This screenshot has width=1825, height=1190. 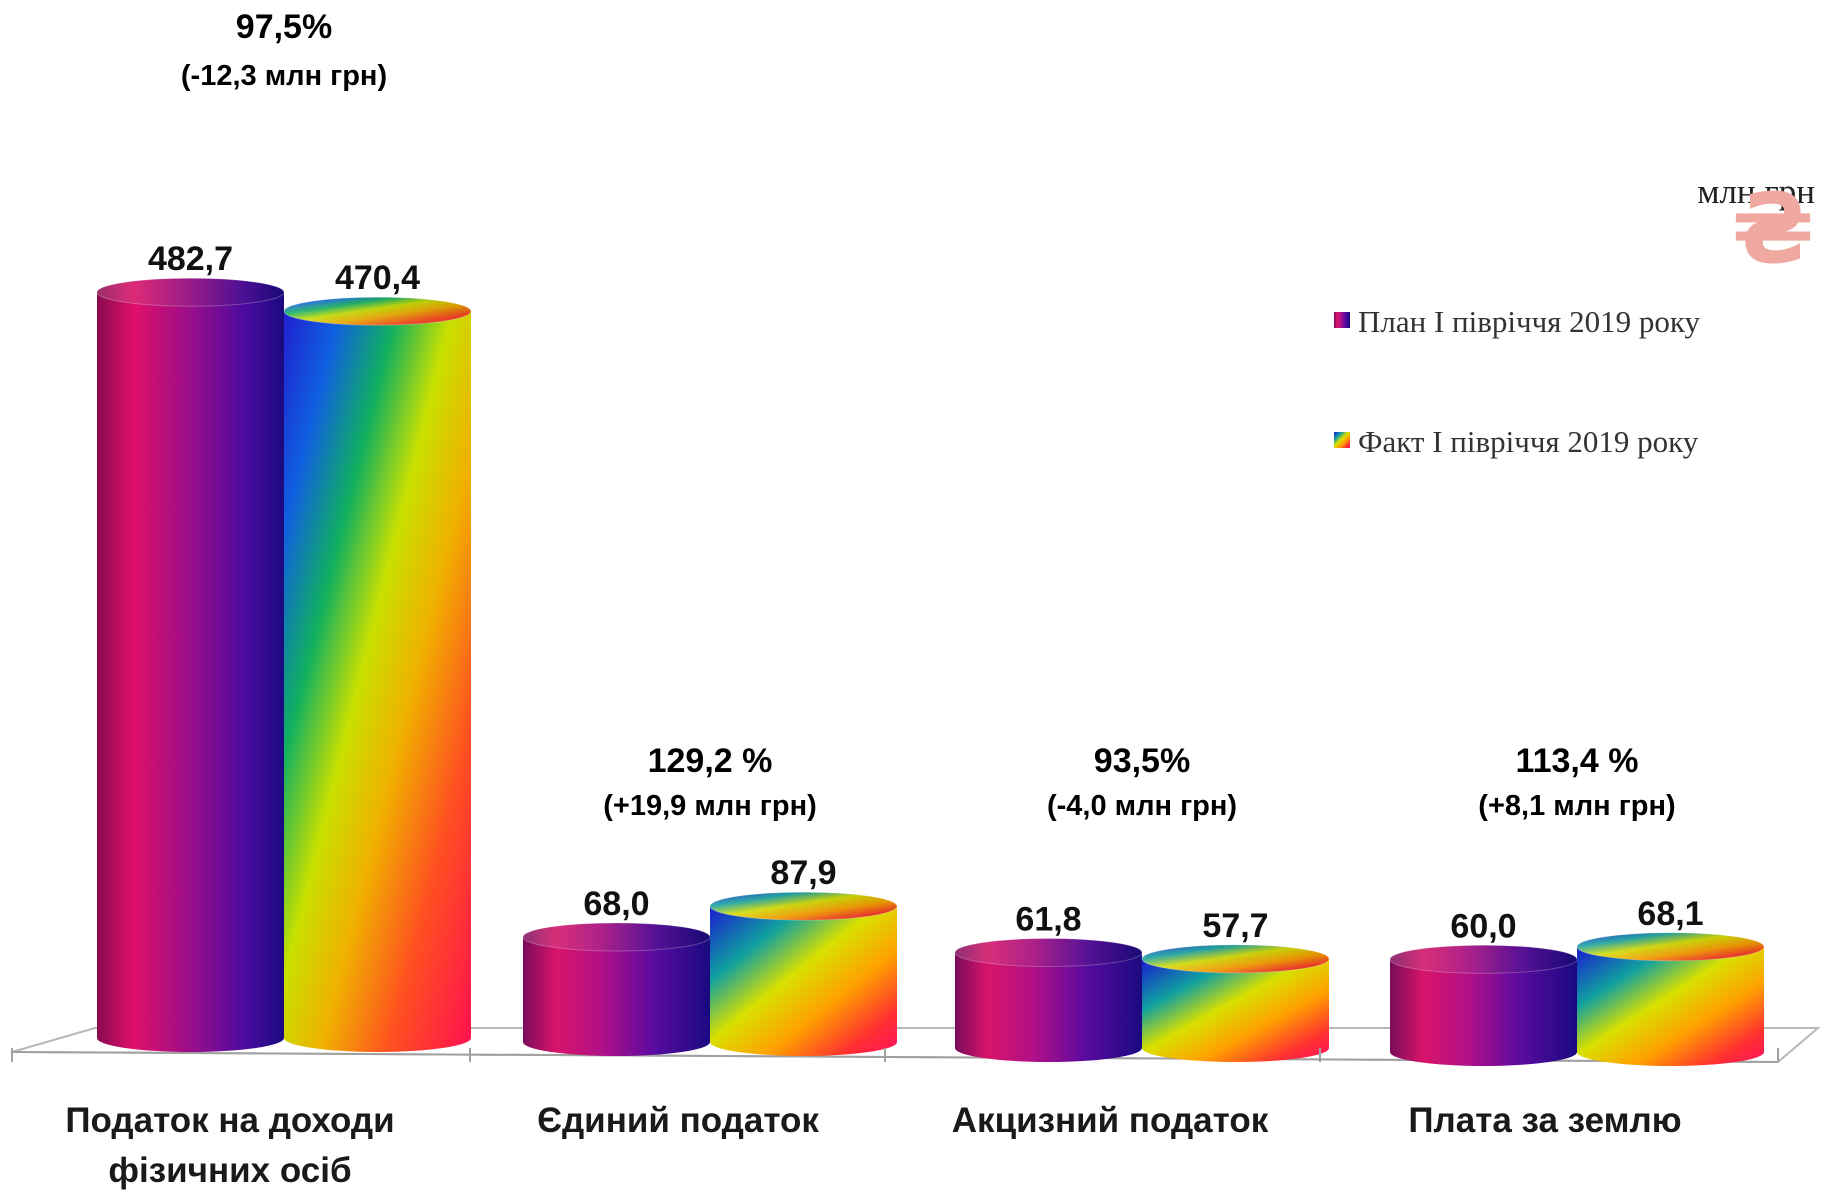 I want to click on legend-label-plan: План I півріччя 2019 року, so click(x=1529, y=321).